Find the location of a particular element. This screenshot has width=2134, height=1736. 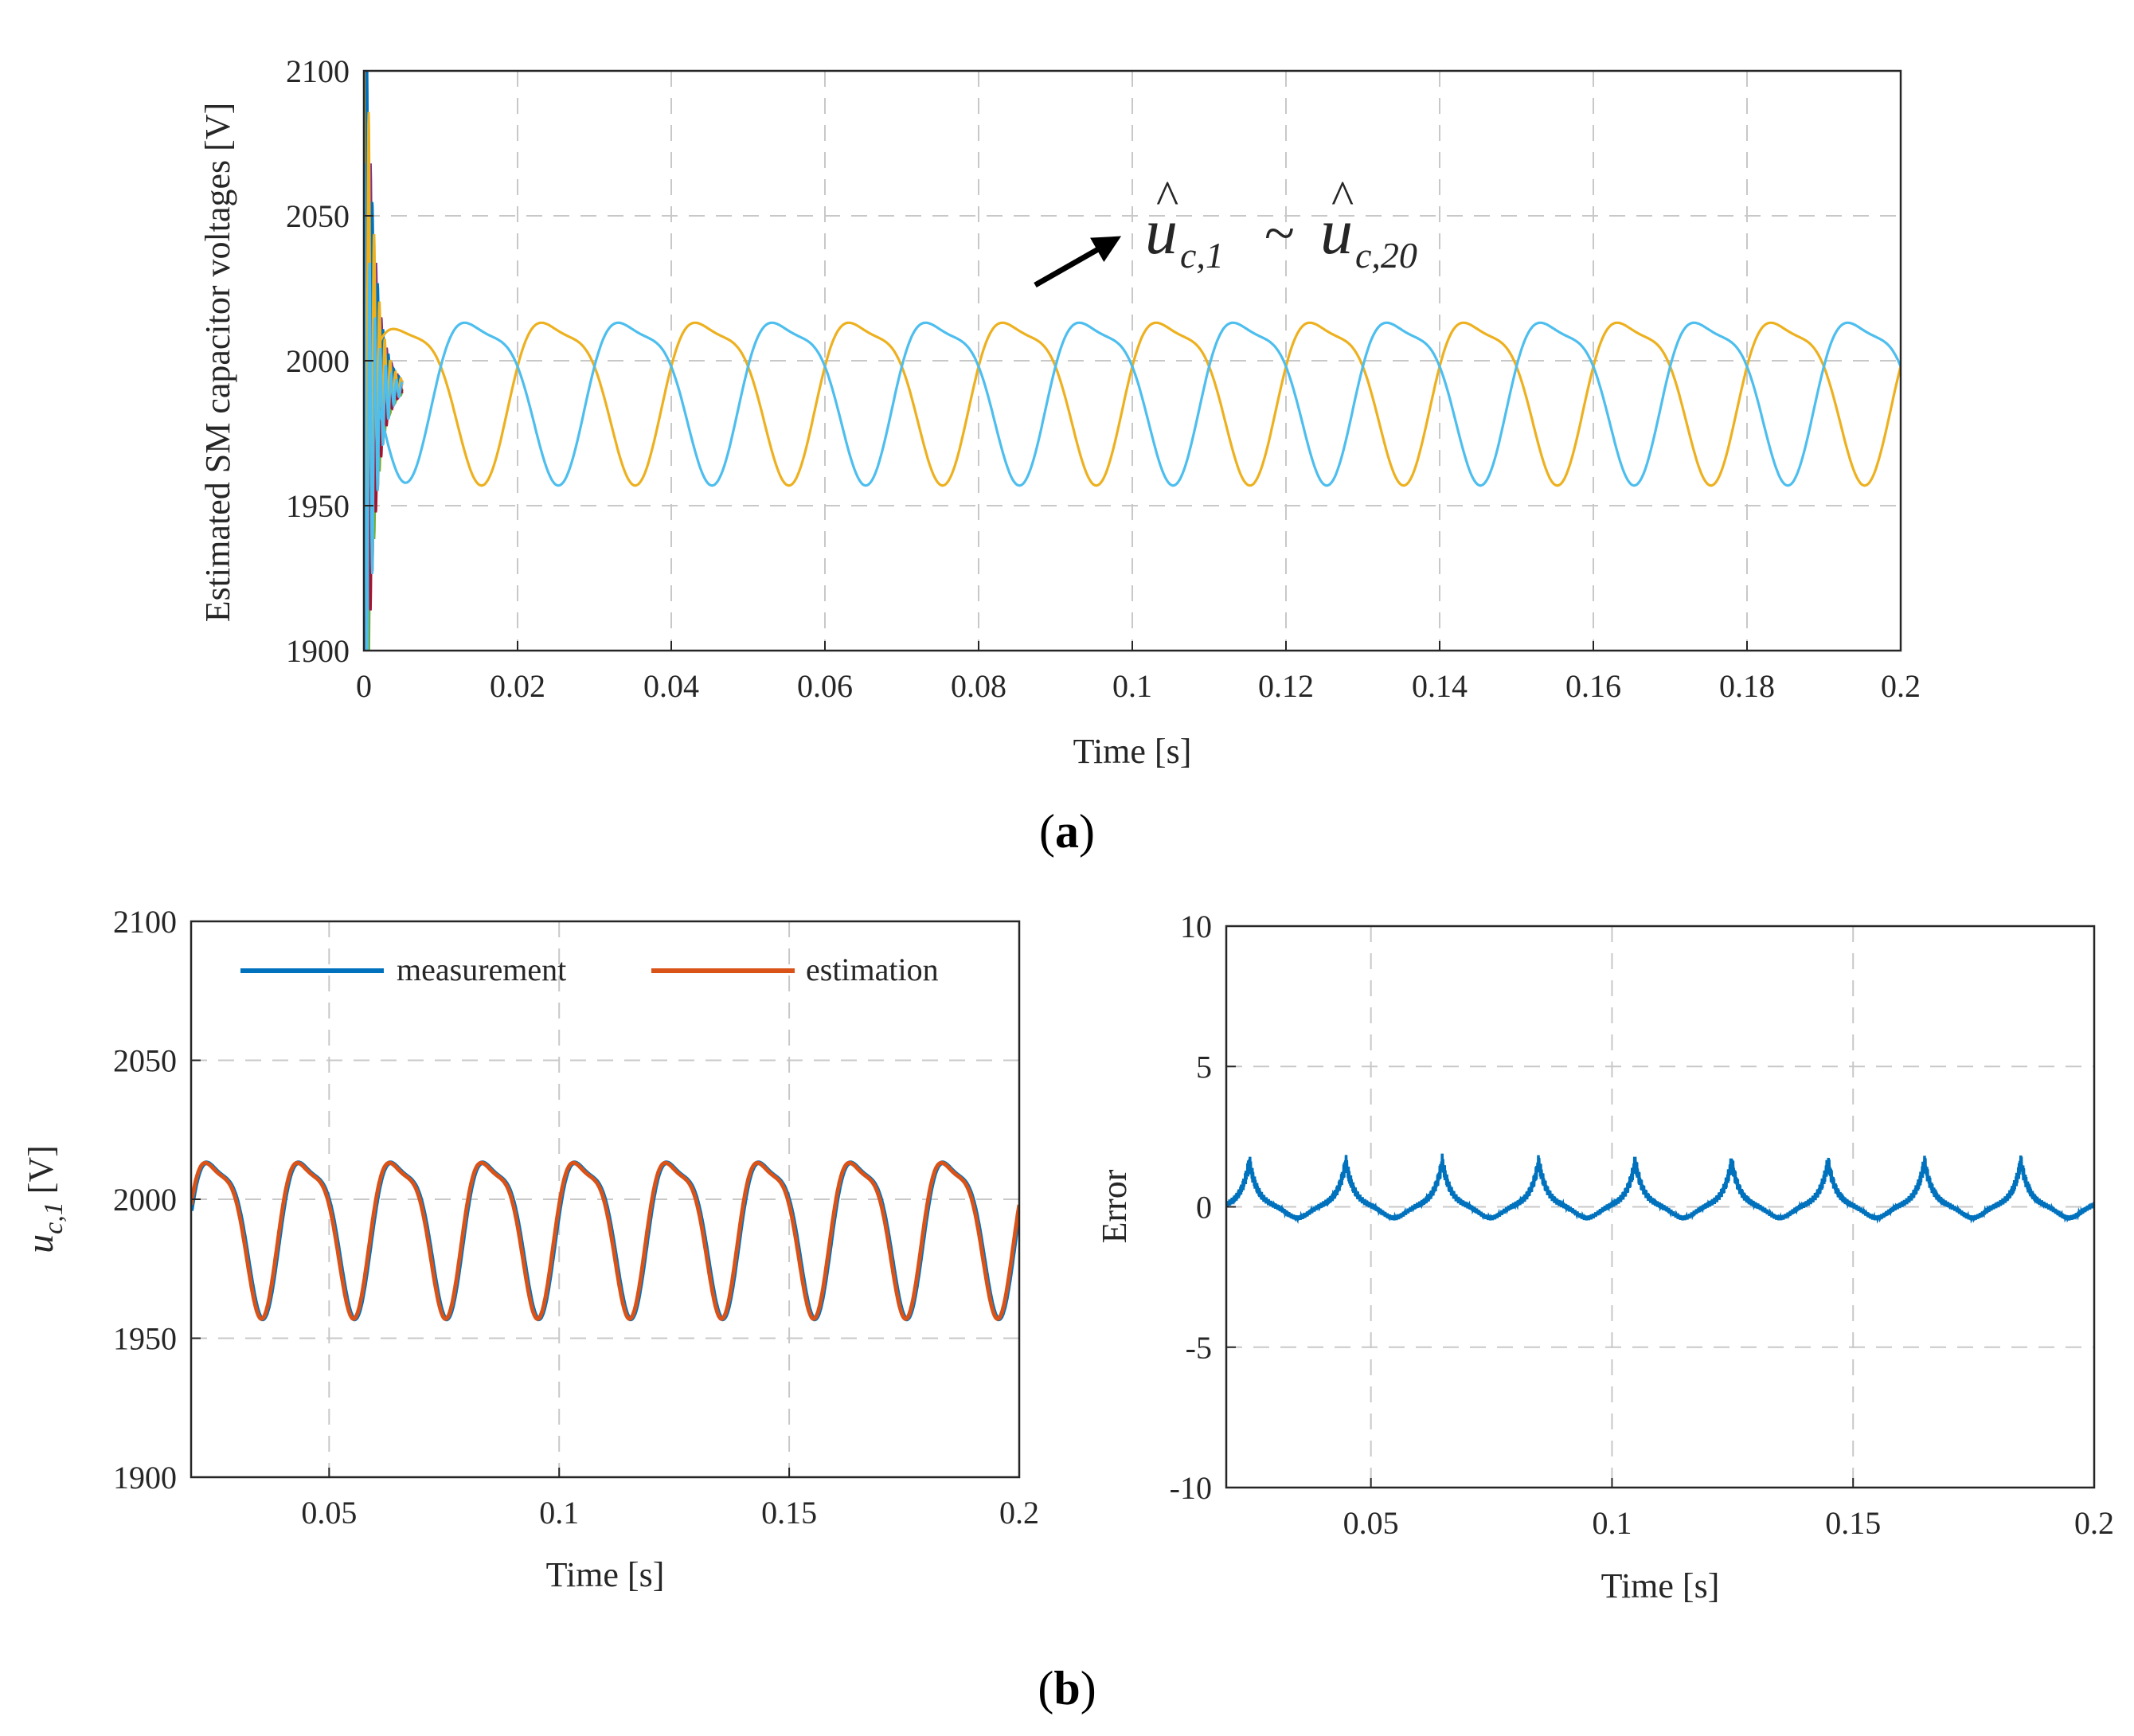

chart-b1-y-axis-label: uc,1 [V] is located at coordinates (43, 1199).